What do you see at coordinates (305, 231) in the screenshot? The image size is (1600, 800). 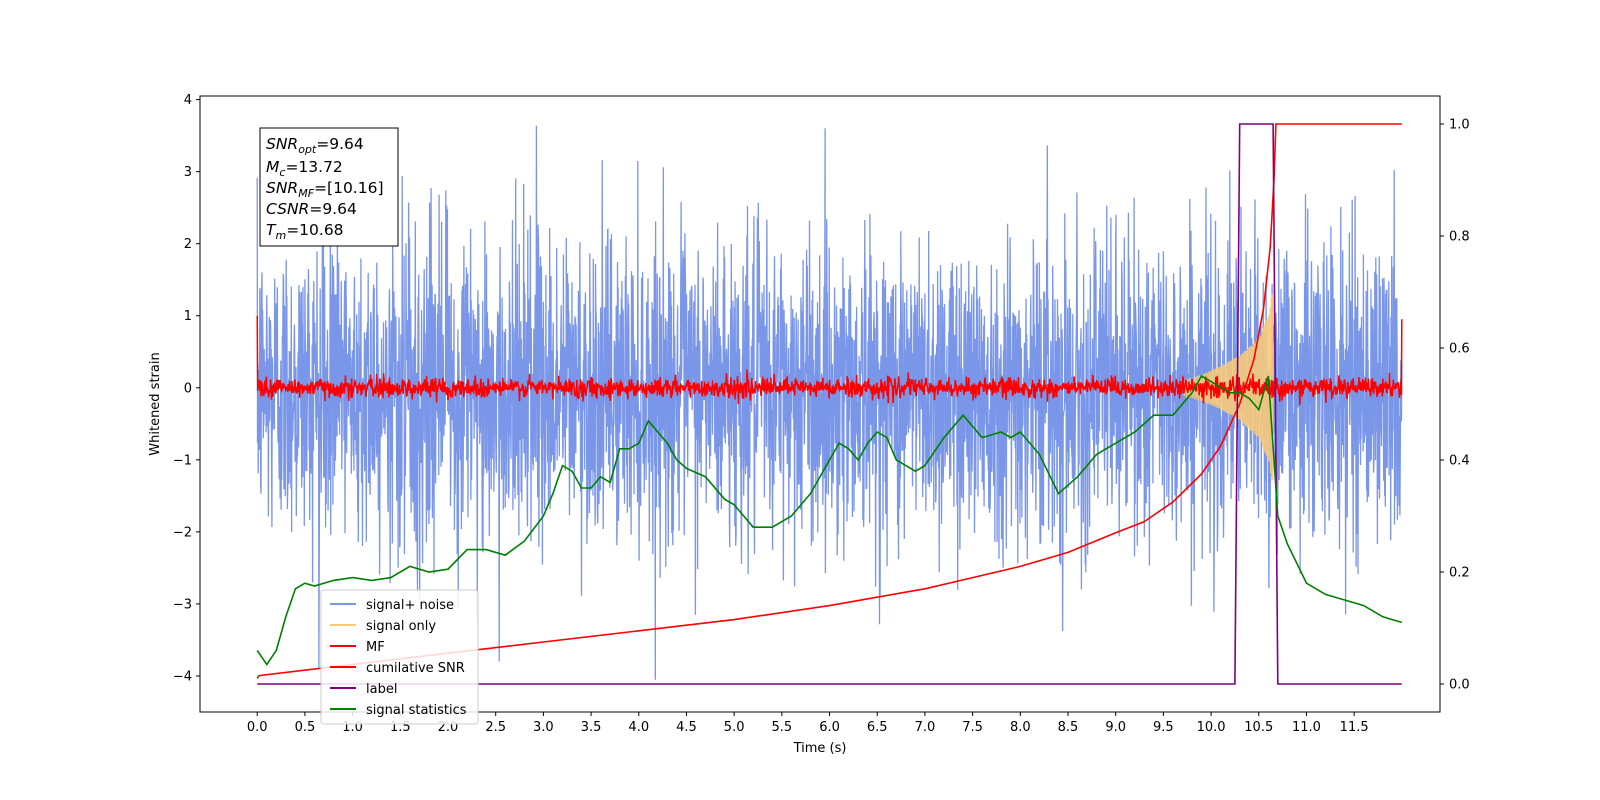 I see `info-tm: Tm=10.68` at bounding box center [305, 231].